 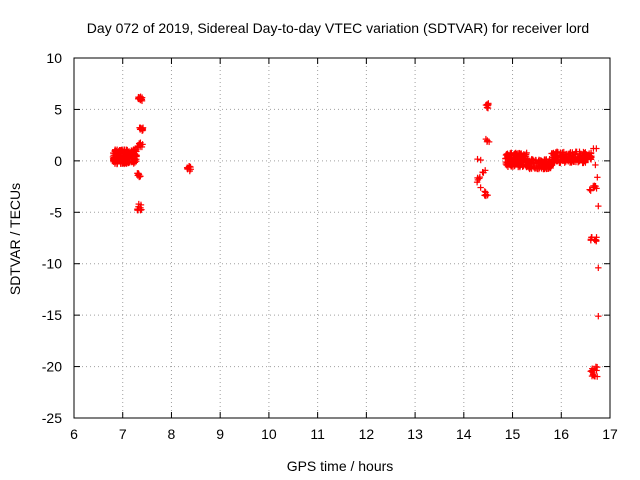 I want to click on y-tick-label: 5, so click(x=58, y=109).